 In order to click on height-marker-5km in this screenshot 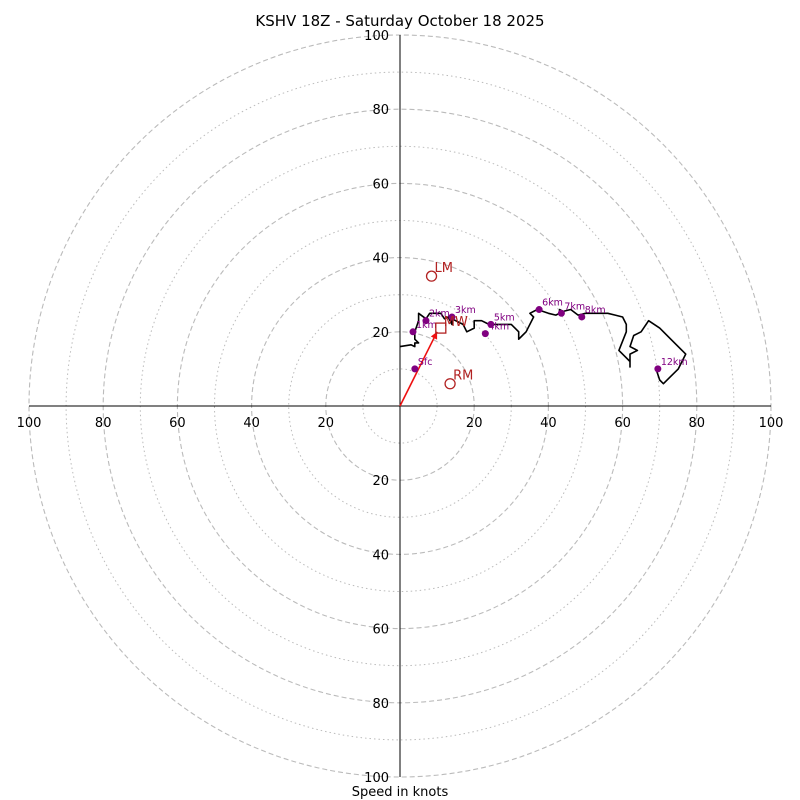, I will do `click(491, 324)`.